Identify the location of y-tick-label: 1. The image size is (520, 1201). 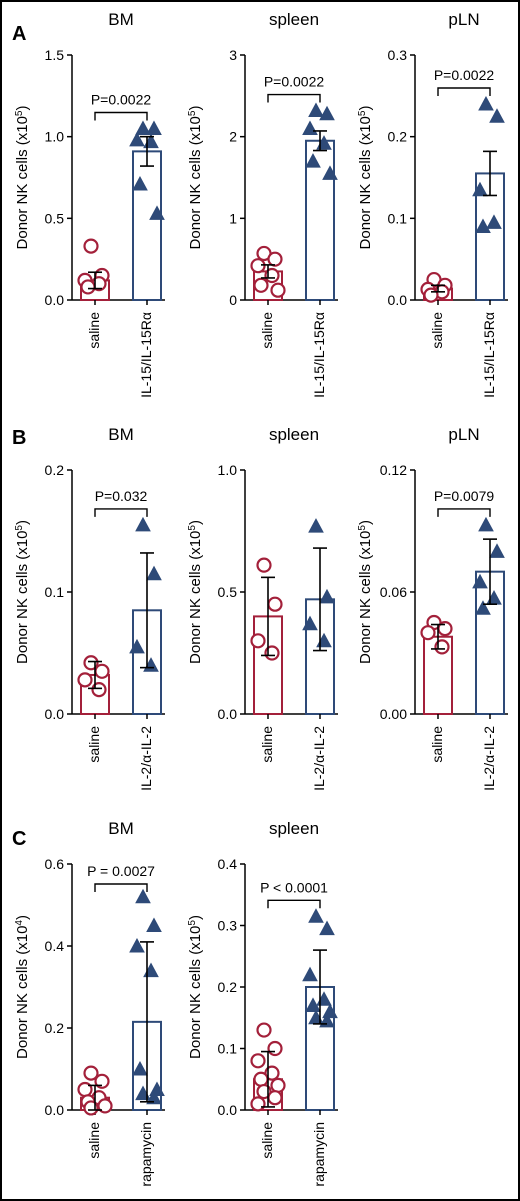
(233, 218).